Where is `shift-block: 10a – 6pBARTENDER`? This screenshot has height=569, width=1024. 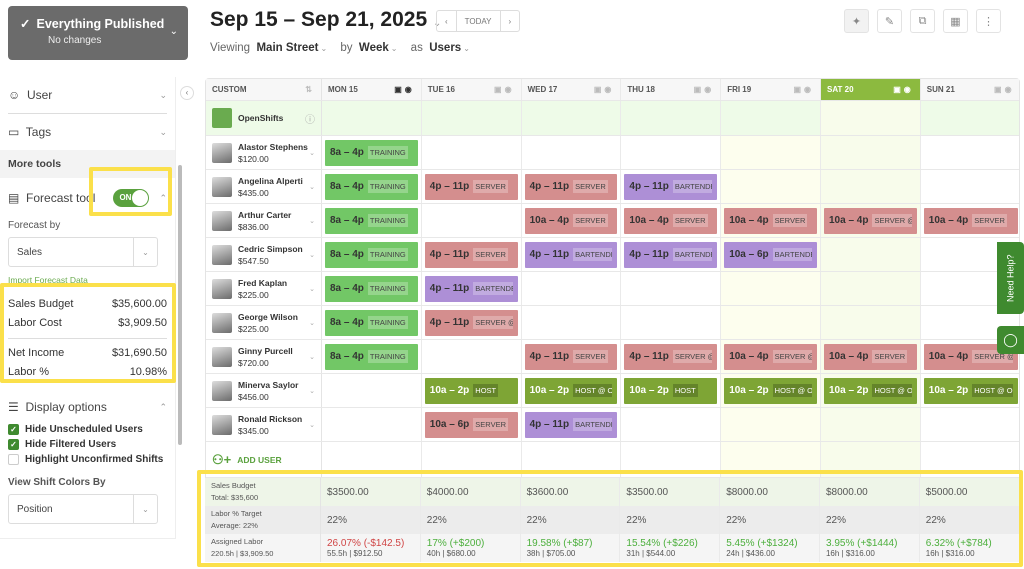 shift-block: 10a – 6pBARTENDER is located at coordinates (770, 254).